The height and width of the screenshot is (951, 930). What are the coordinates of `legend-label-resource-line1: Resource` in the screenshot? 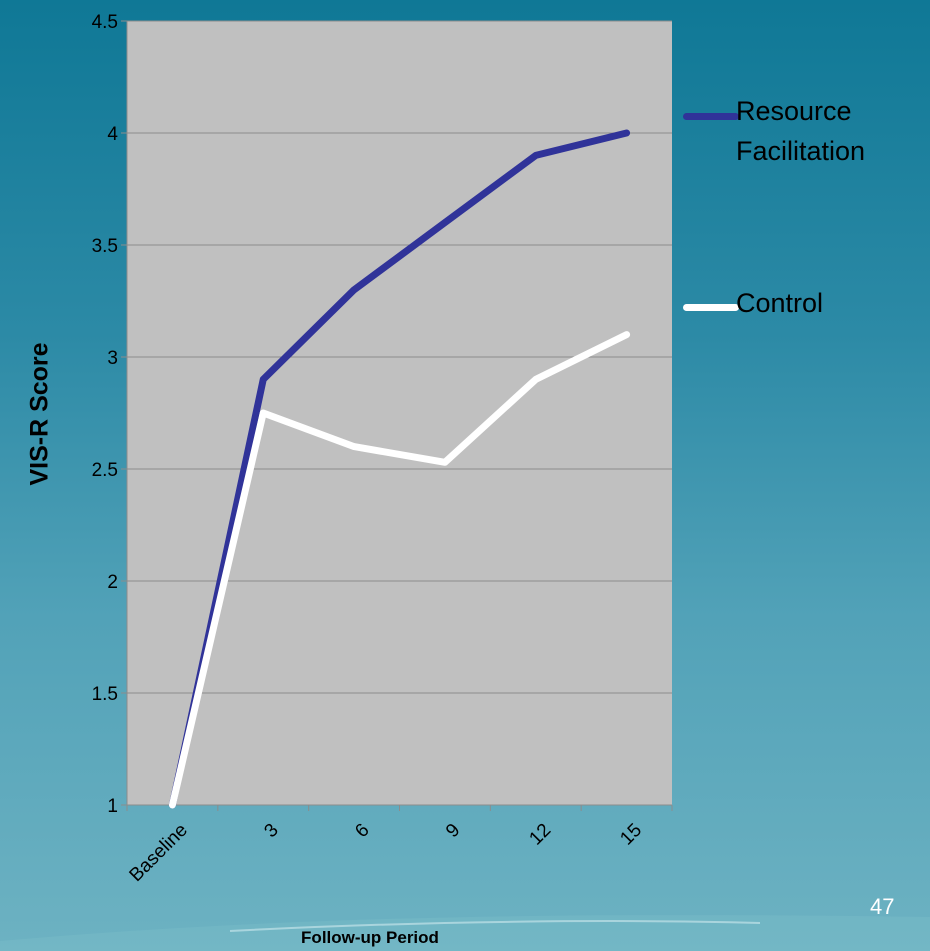 It's located at (794, 111).